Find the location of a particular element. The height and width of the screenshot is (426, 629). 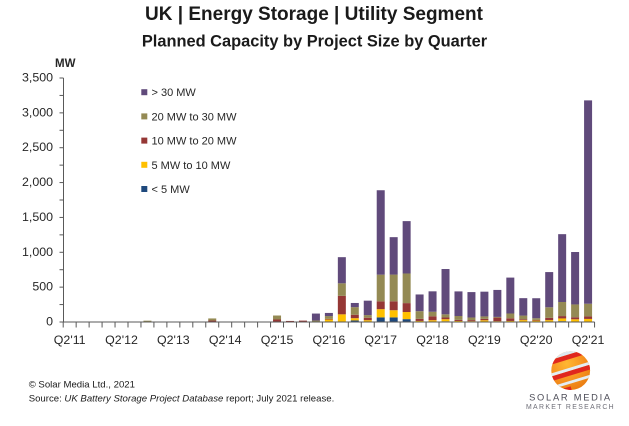

svg-text: 3,000 is located at coordinates (37, 112).